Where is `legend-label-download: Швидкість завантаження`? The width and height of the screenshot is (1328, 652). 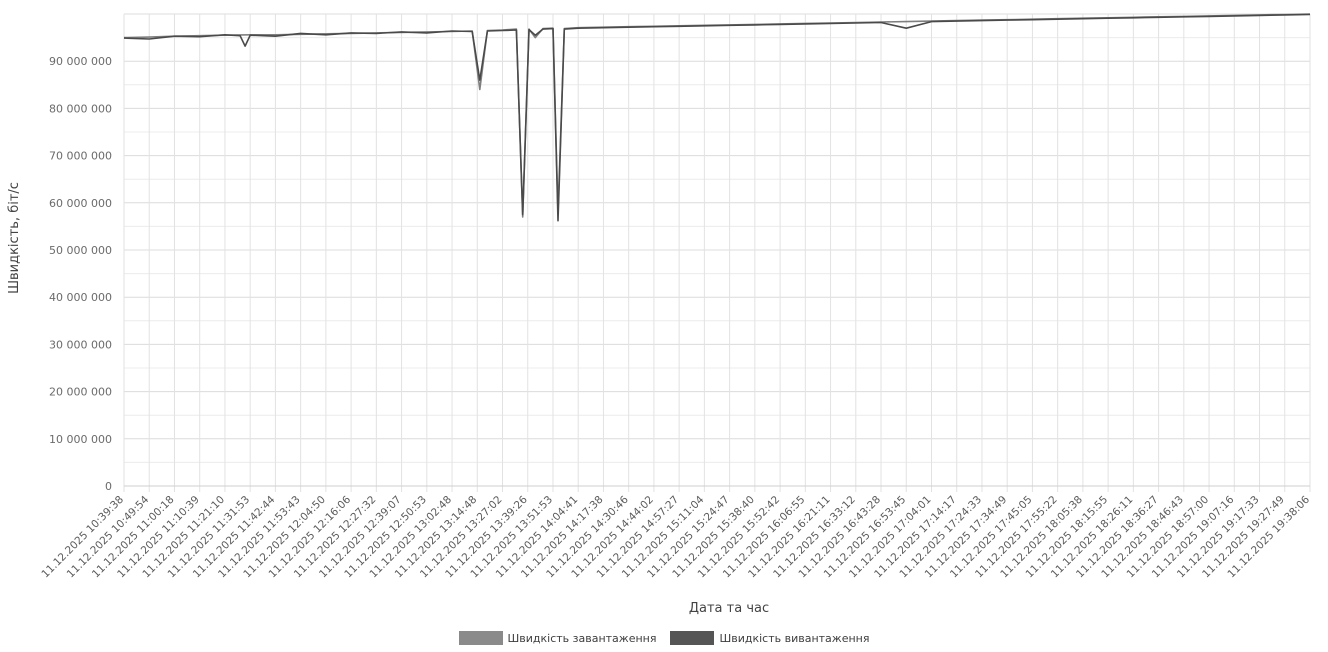
legend-label-download: Швидкість завантаження is located at coordinates (582, 638).